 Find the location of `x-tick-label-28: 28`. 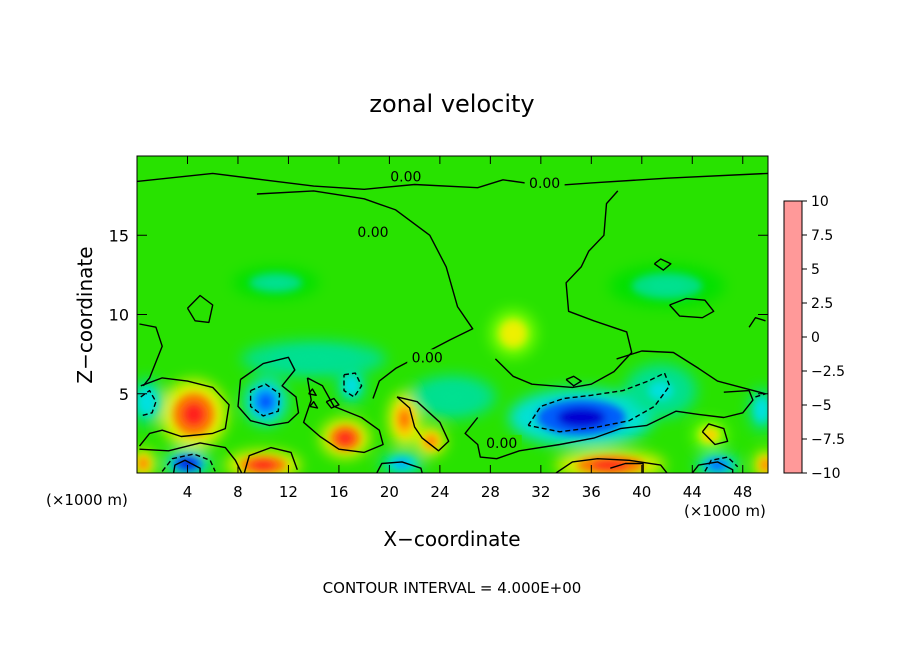

x-tick-label-28: 28 is located at coordinates (490, 492).